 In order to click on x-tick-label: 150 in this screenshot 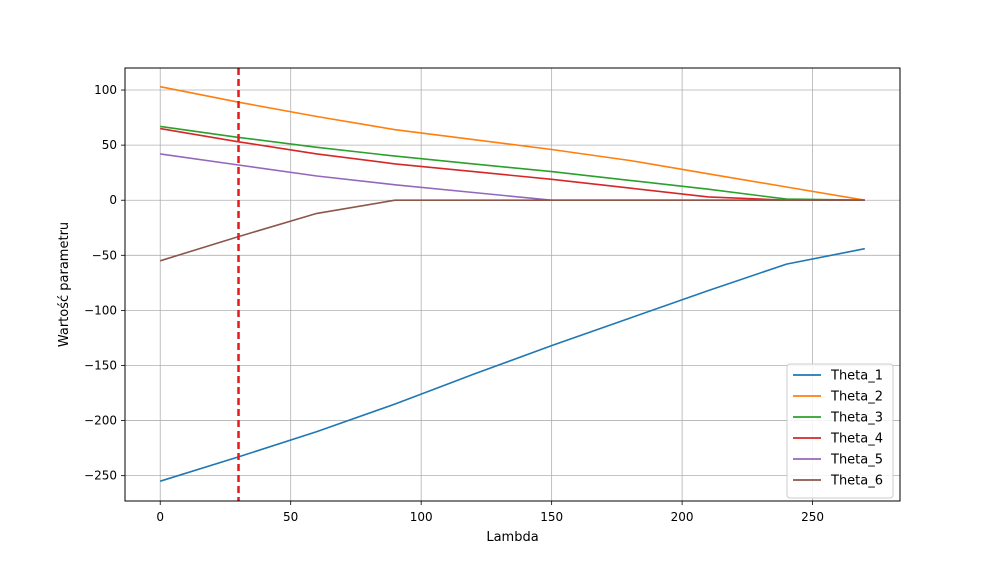, I will do `click(551, 517)`.